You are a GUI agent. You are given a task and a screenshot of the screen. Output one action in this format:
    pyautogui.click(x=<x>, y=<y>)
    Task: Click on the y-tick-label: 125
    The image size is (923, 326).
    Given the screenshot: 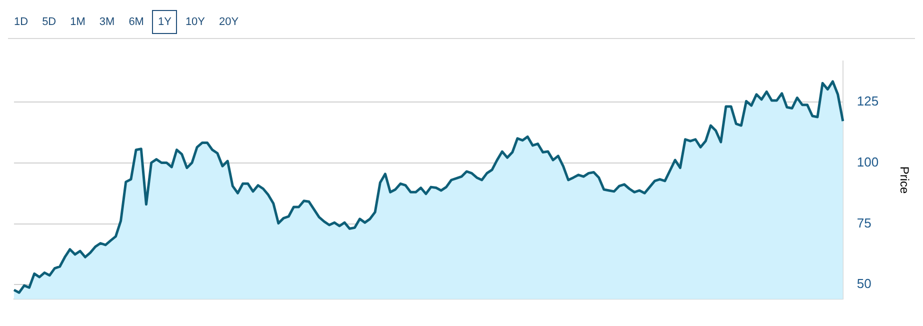 What is the action you would take?
    pyautogui.click(x=867, y=101)
    